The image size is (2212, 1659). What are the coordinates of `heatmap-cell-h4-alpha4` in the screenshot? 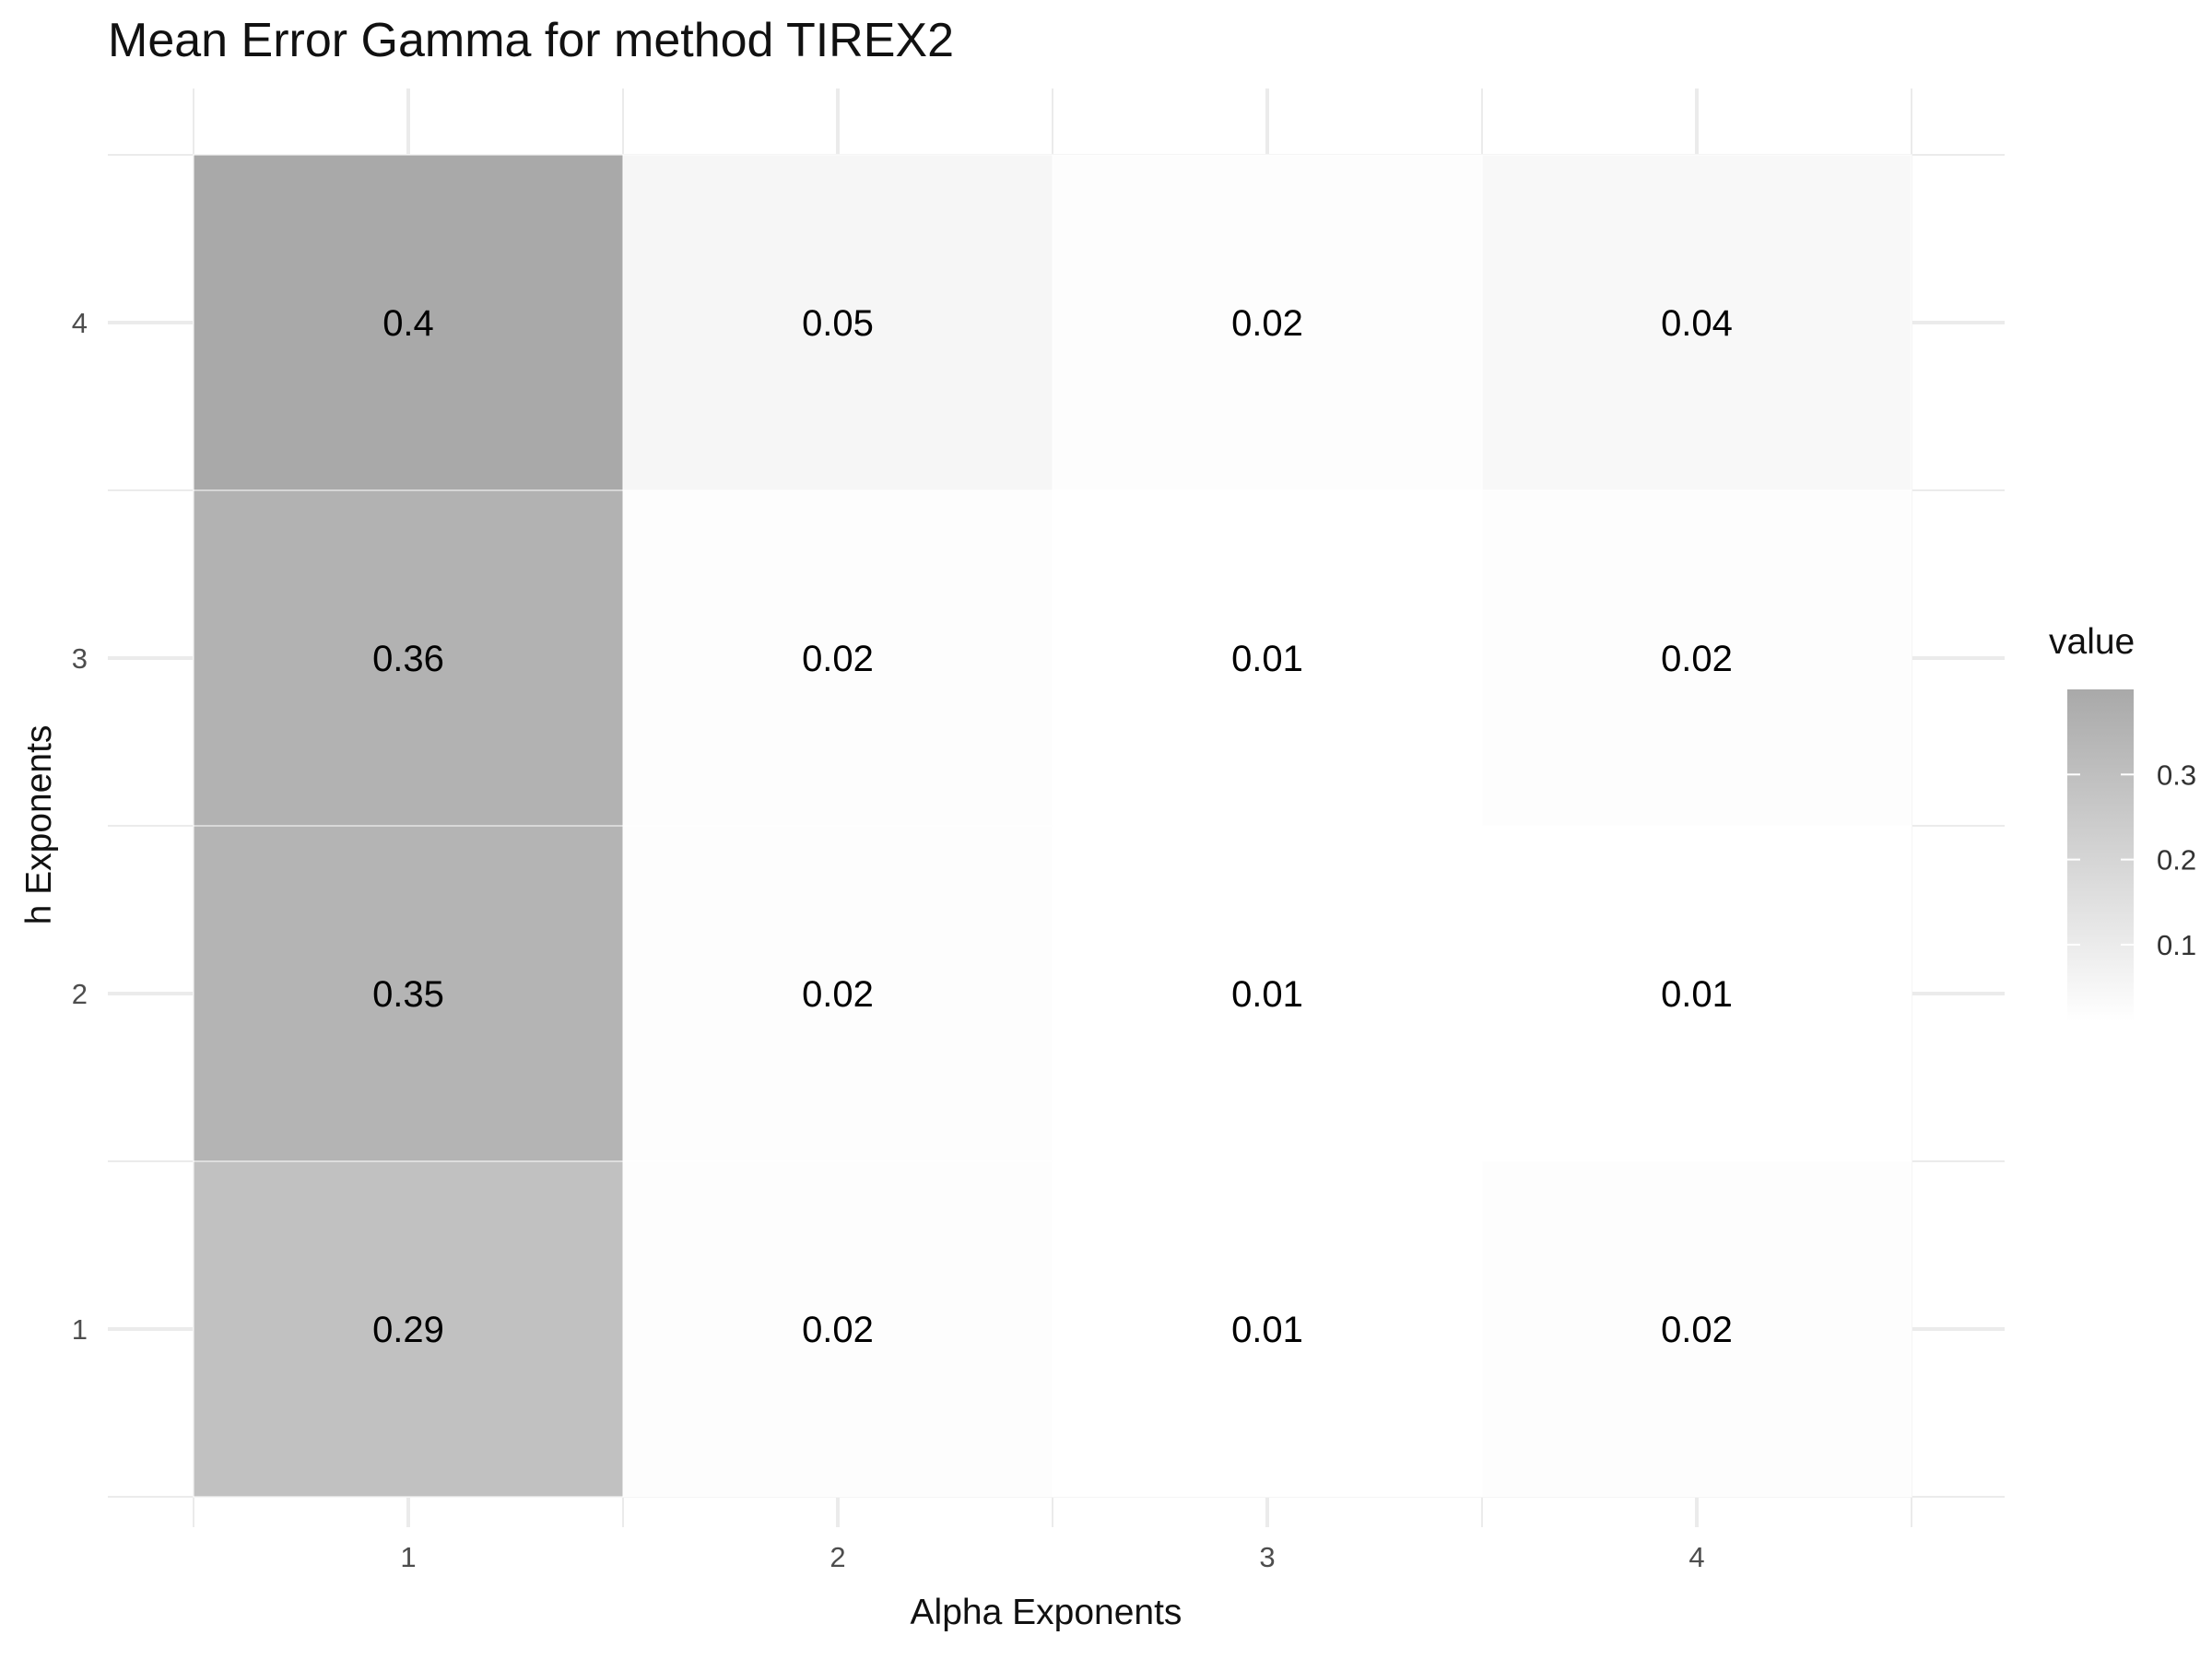 It's located at (1696, 322).